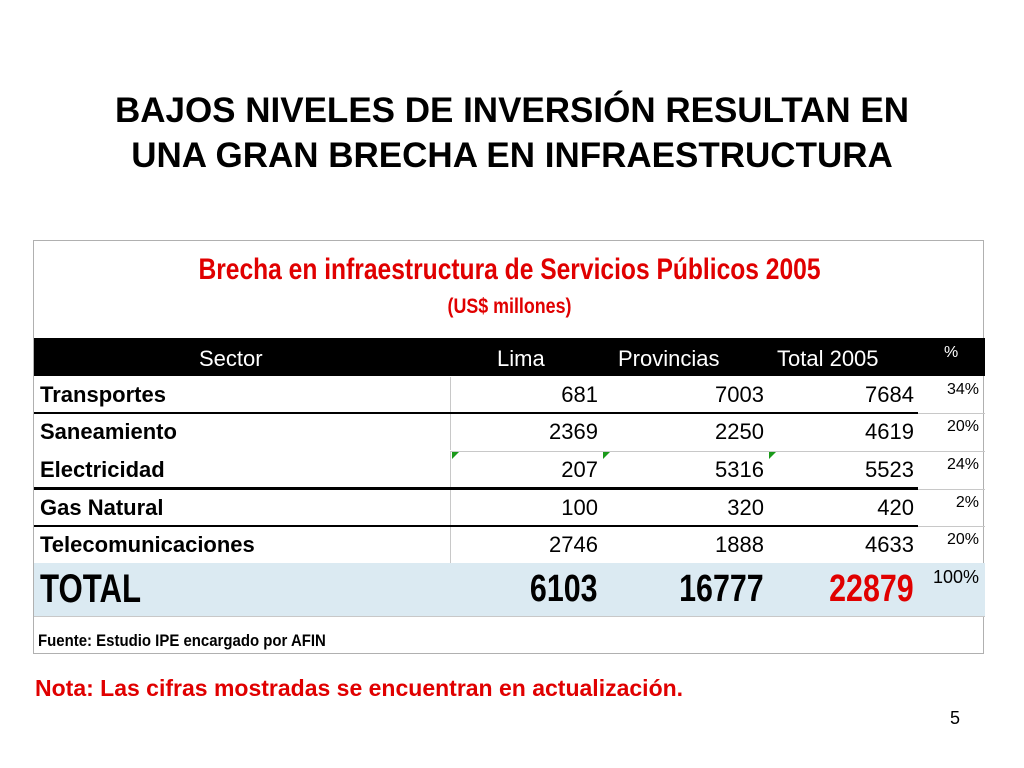  What do you see at coordinates (889, 394) in the screenshot?
I see `row-total: 7684` at bounding box center [889, 394].